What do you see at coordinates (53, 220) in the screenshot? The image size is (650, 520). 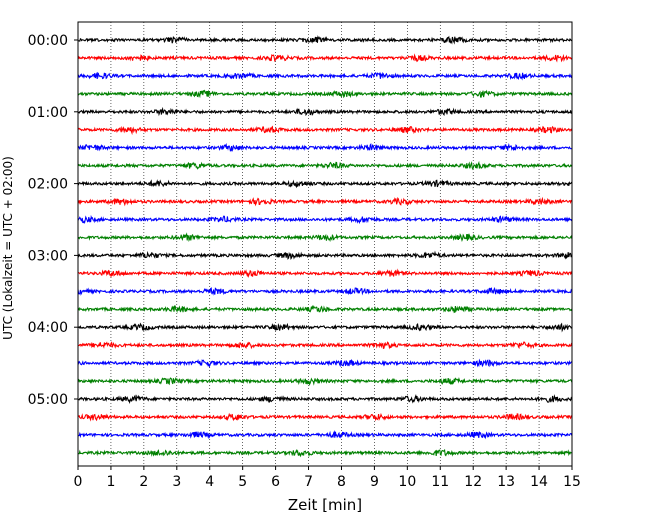 I see `y-axis-ticks: 00:00 01:00 02:00 03:00 04:00 05:00` at bounding box center [53, 220].